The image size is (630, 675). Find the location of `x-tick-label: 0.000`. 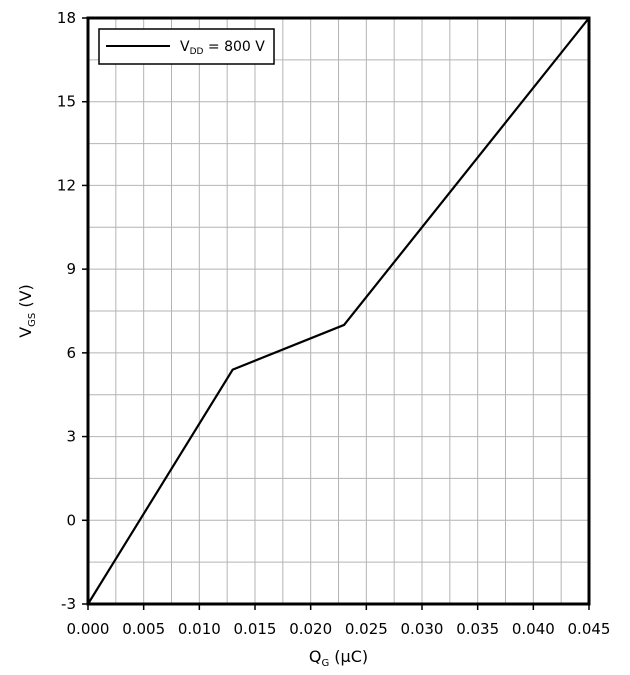

x-tick-label: 0.000 is located at coordinates (88, 629).